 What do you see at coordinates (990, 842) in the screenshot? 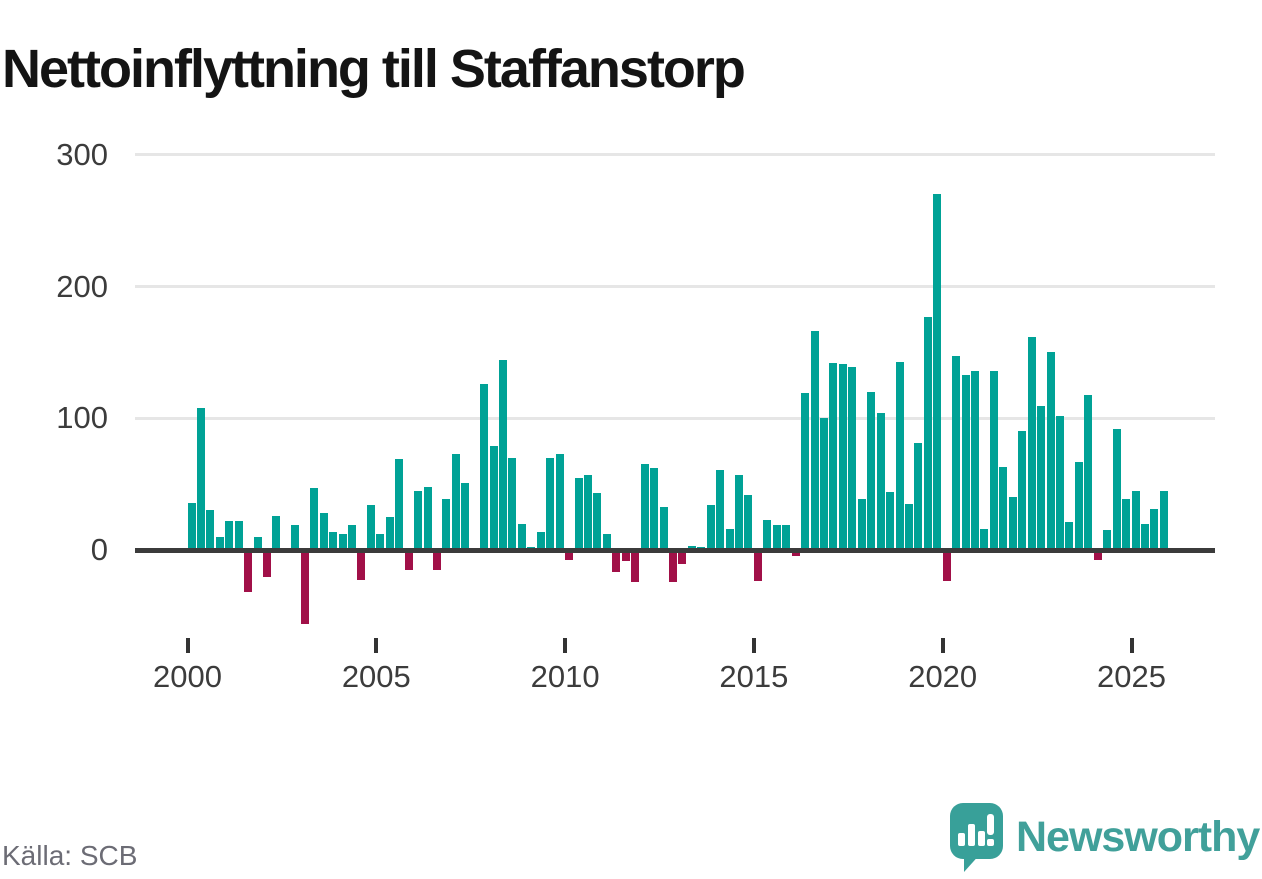
I see `logo-exclamation-dot-icon` at bounding box center [990, 842].